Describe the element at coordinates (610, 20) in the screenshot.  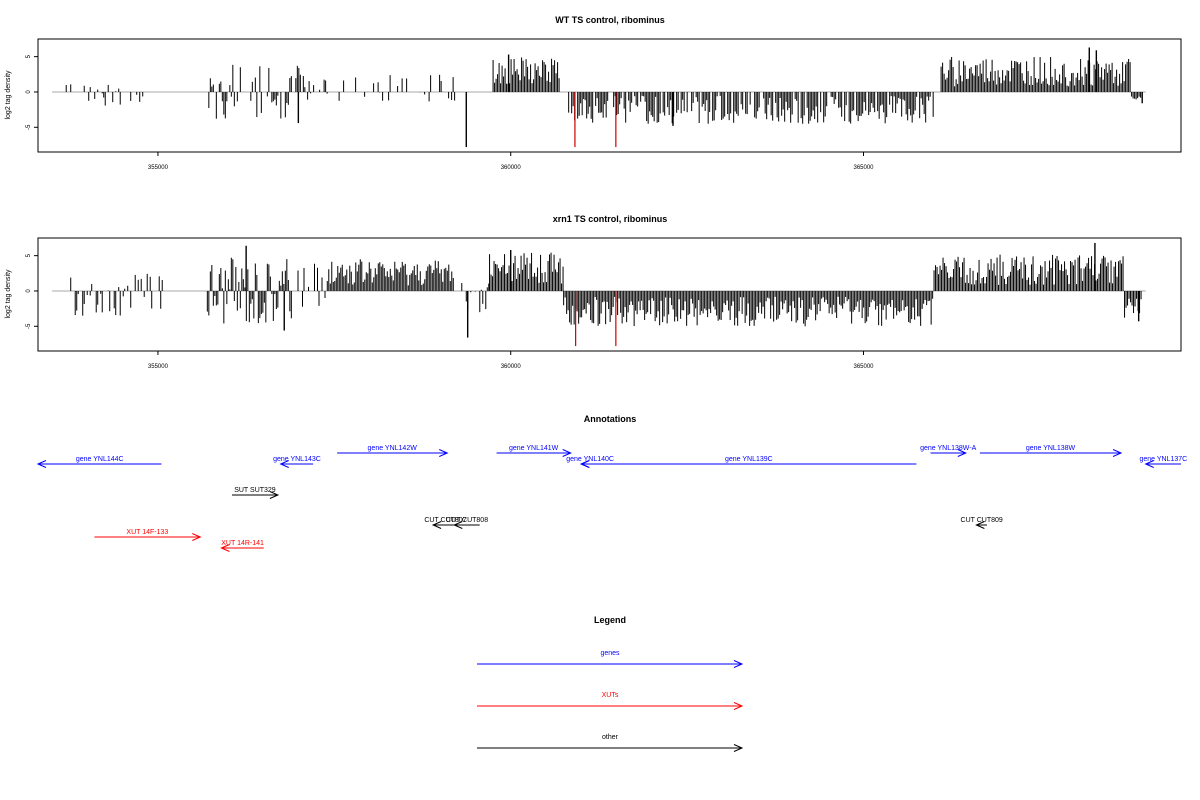
I see `wt-panel-title: WT TS control, ribominus` at that location.